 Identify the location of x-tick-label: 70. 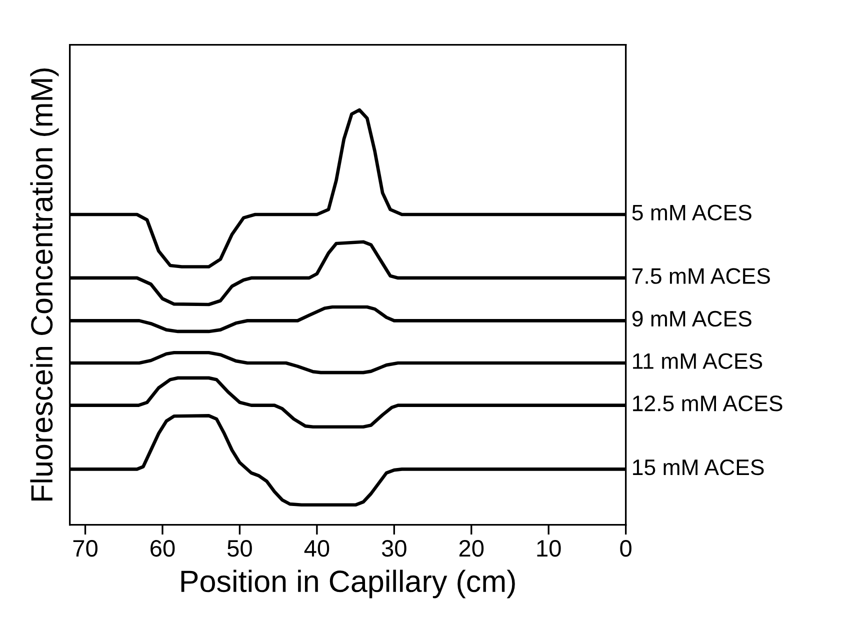
(85, 548).